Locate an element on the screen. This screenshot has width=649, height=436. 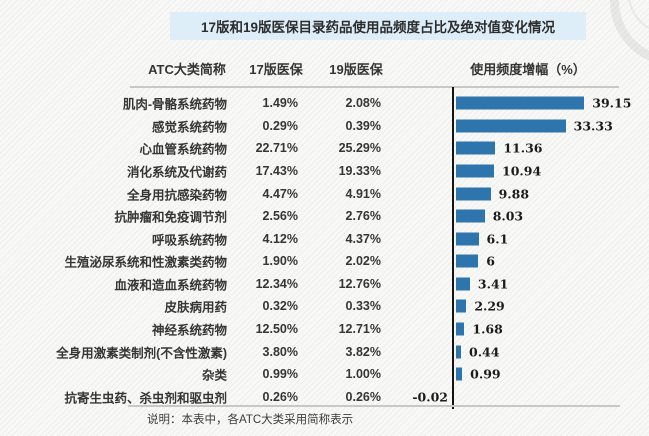
v17-percent-value: 1.90% is located at coordinates (280, 261).